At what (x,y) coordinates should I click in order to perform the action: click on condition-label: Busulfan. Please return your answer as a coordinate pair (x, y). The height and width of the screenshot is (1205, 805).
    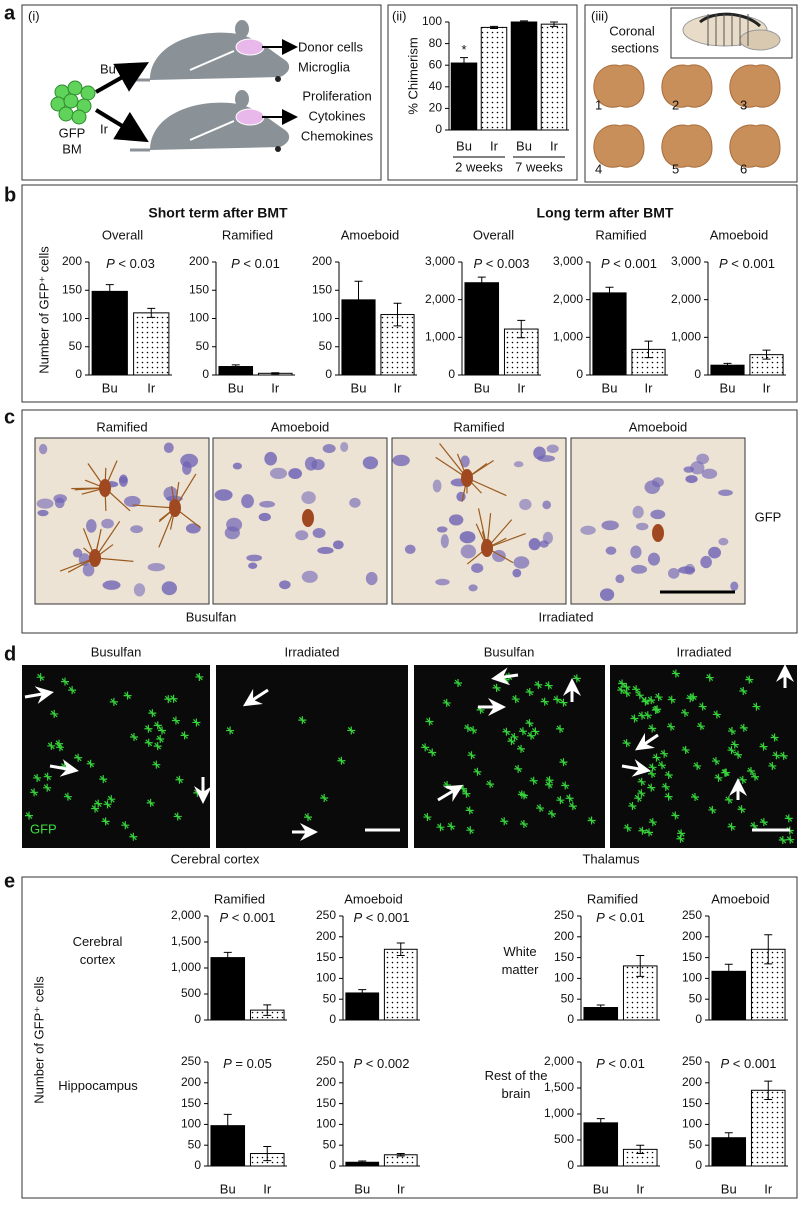
    Looking at the image, I should click on (211, 616).